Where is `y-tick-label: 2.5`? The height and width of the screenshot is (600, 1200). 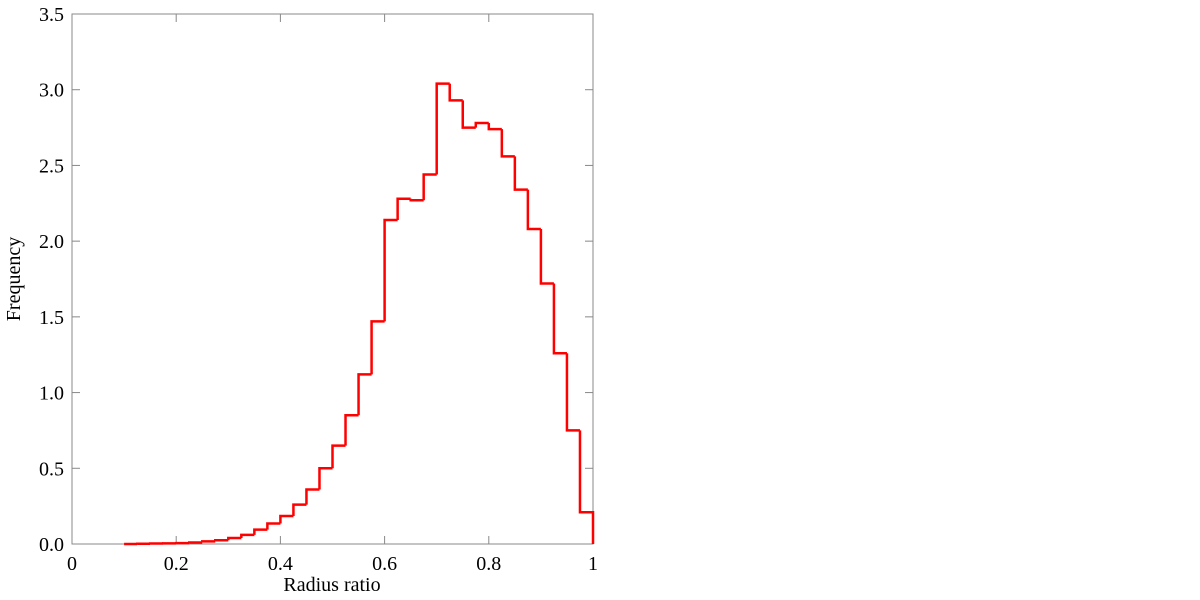
y-tick-label: 2.5 is located at coordinates (51, 166).